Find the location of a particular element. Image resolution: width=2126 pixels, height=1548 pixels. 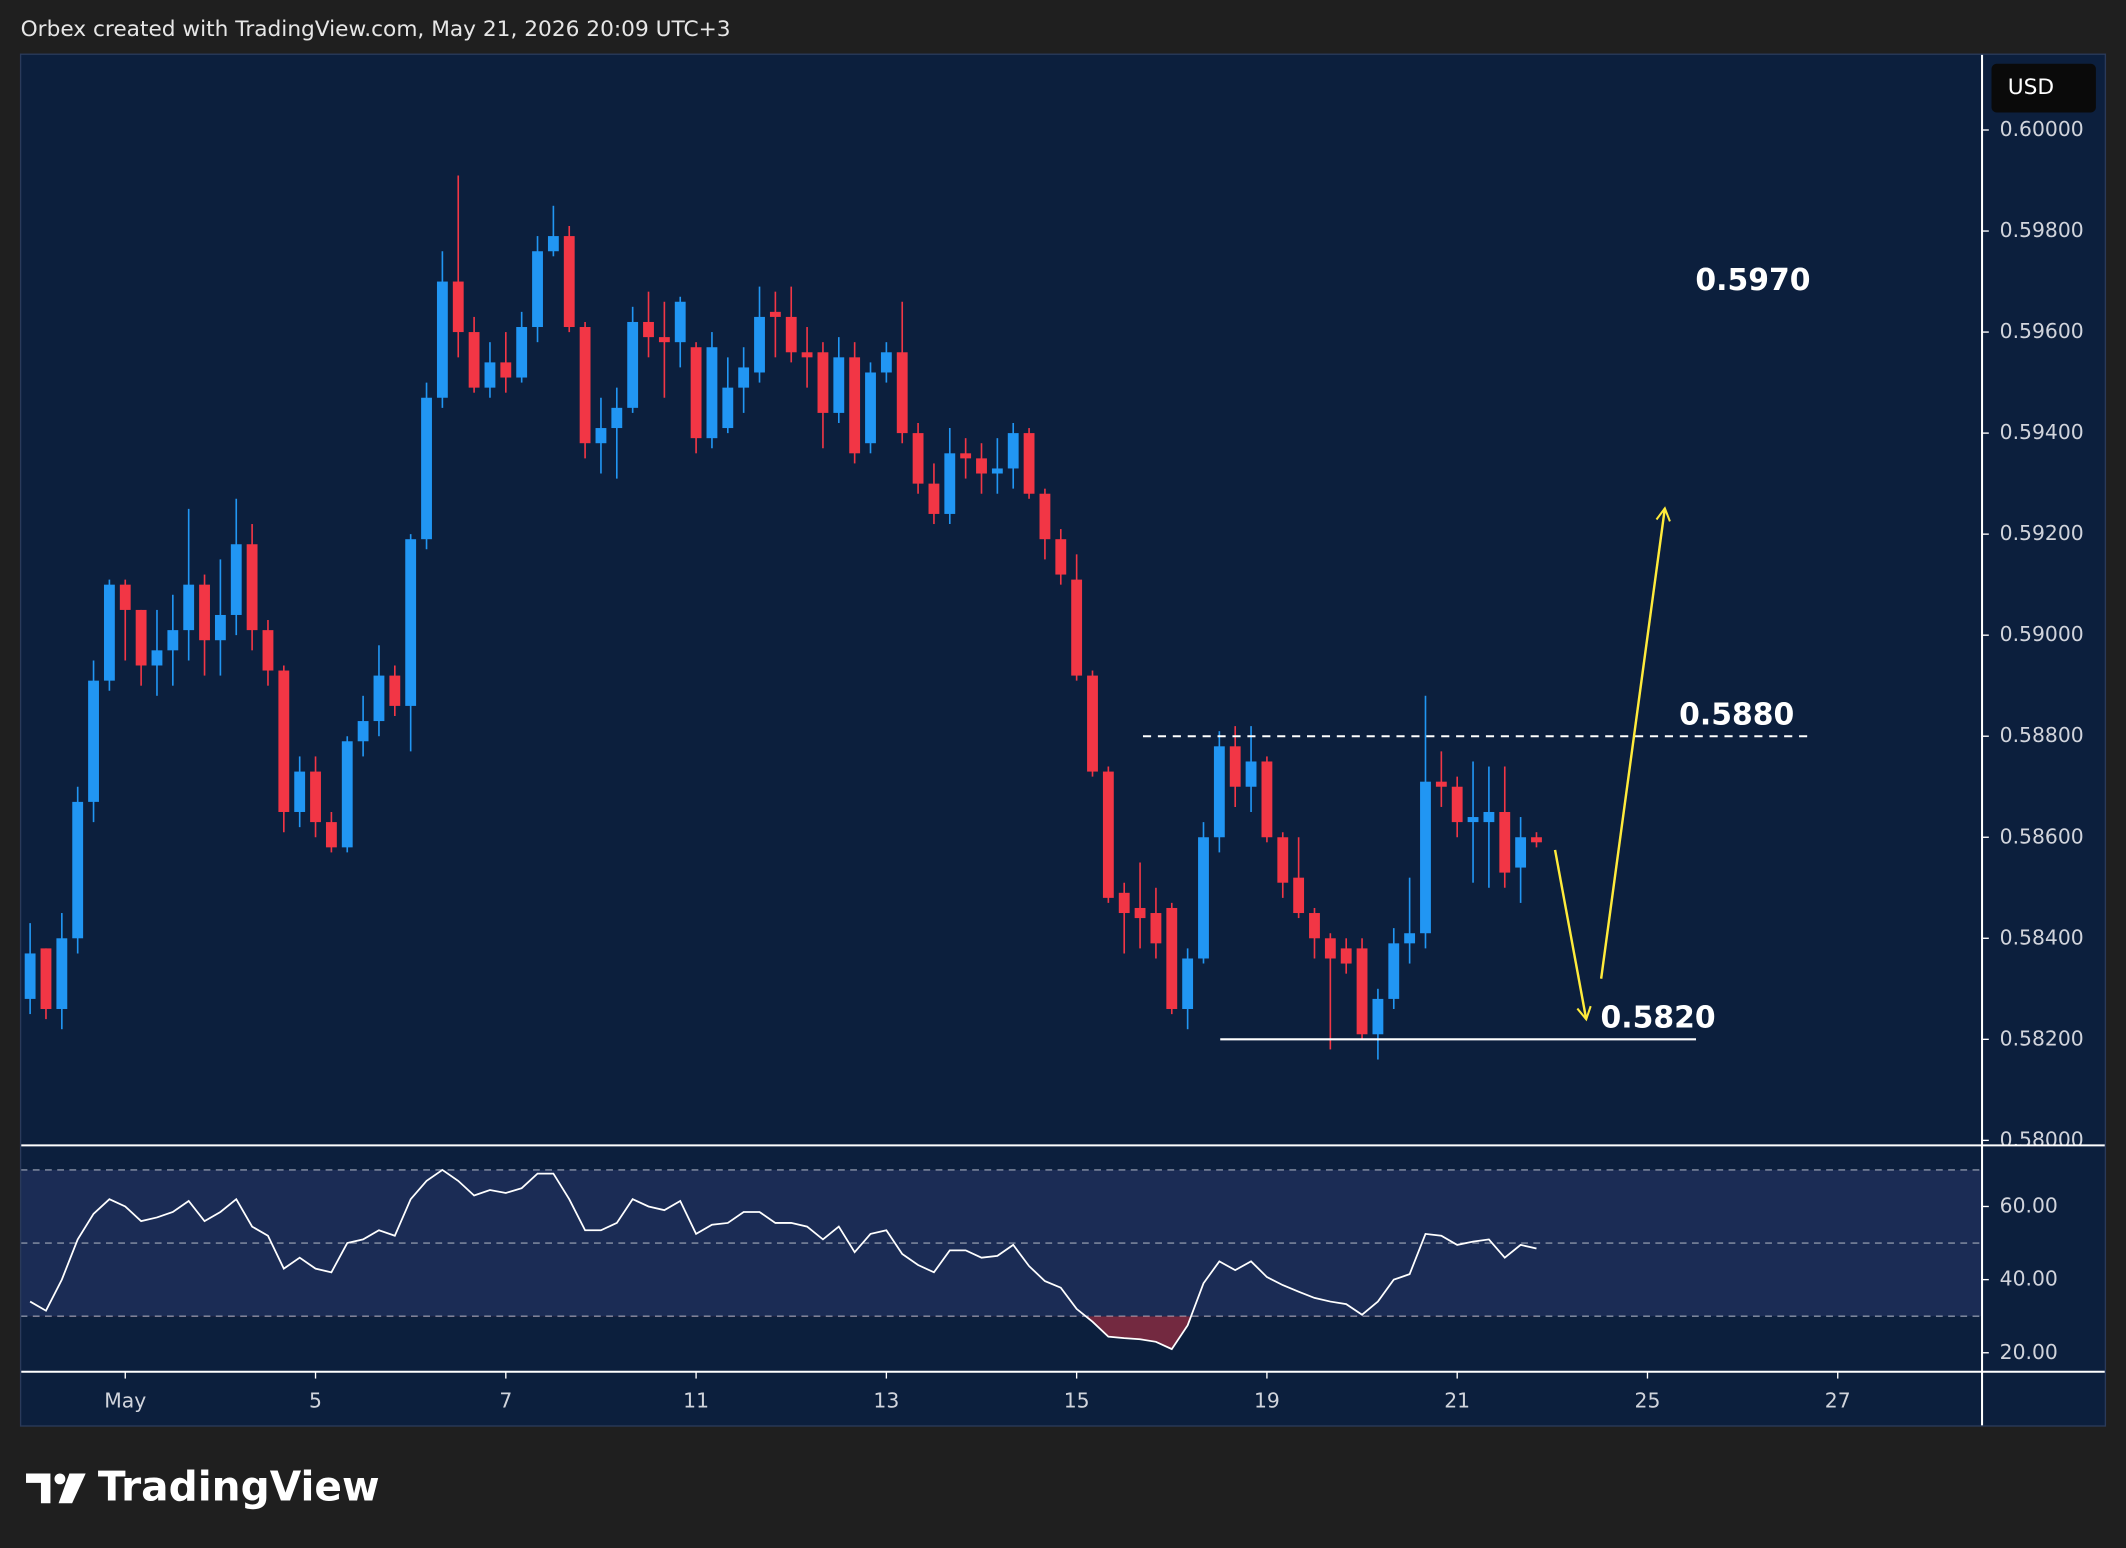

arrow-up is located at coordinates (1635, 742).